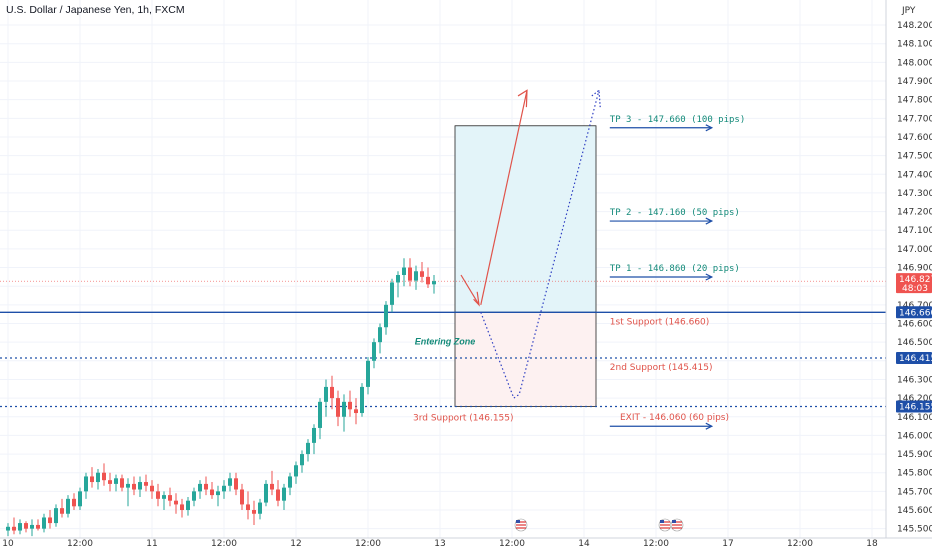  Describe the element at coordinates (914, 380) in the screenshot. I see `y-tick-label: 146.300` at that location.